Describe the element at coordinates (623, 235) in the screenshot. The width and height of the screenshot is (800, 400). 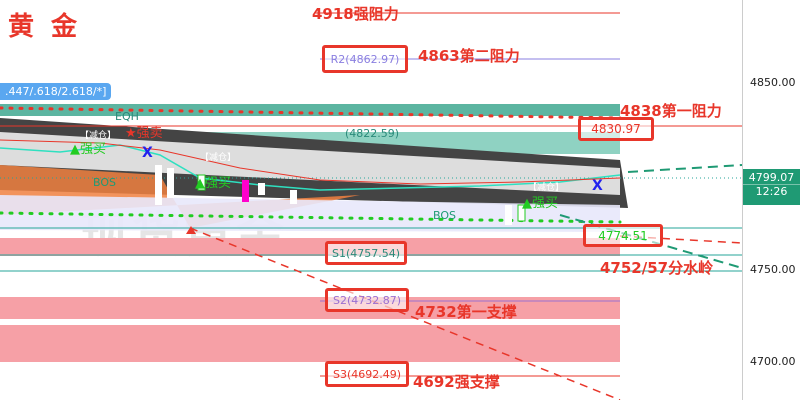
I see `mid-level-label: 4774.51` at that location.